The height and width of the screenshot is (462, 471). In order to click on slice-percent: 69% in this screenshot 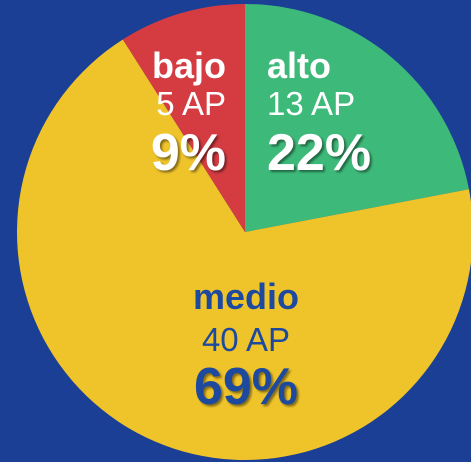, I will do `click(246, 387)`.